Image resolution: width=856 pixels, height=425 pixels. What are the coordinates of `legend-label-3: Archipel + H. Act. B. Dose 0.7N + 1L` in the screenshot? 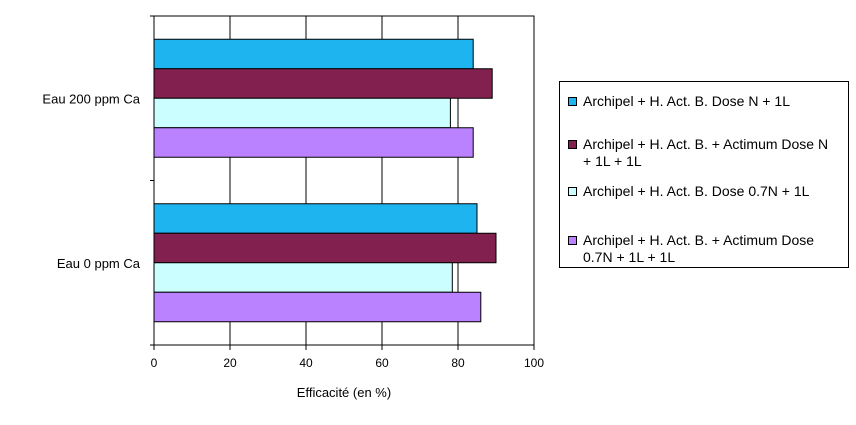 It's located at (696, 191).